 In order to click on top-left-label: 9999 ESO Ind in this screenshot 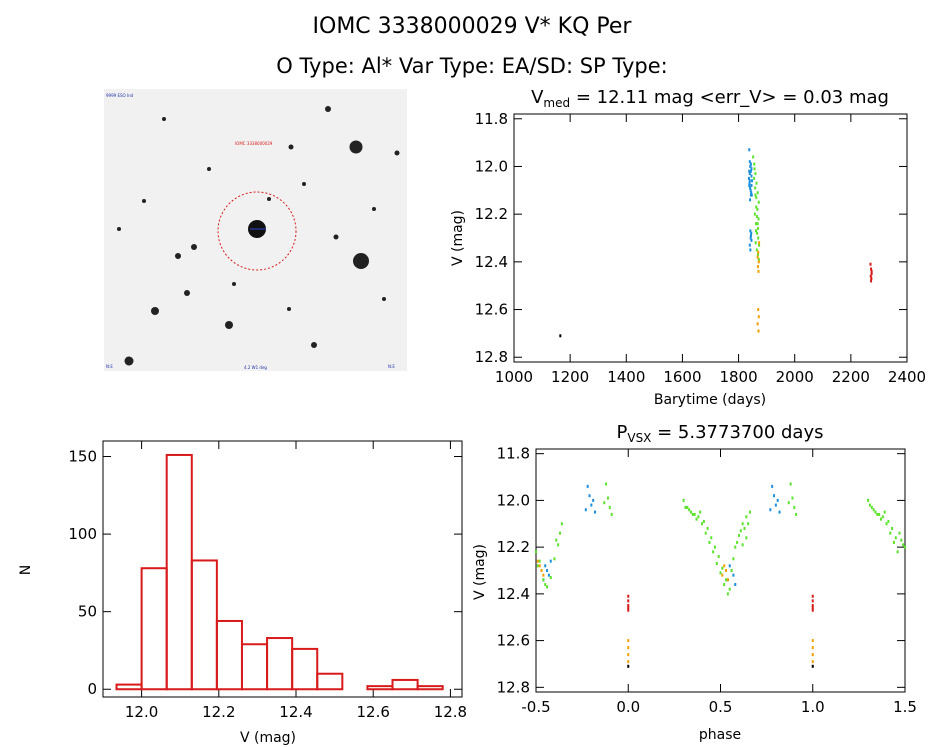, I will do `click(120, 95)`.